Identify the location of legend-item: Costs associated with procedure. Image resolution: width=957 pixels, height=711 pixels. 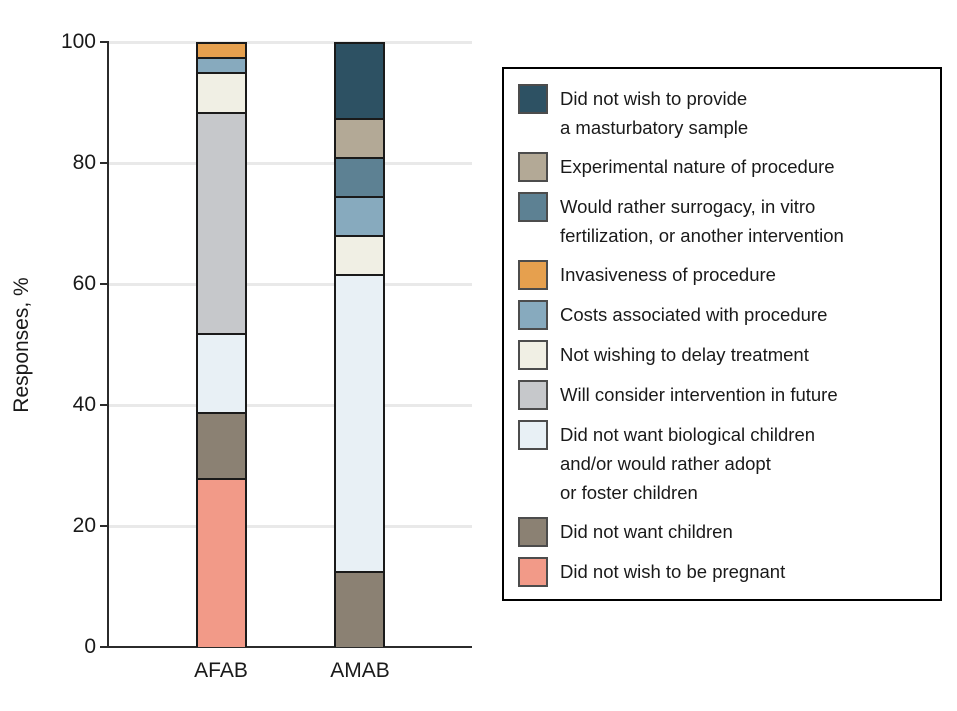
(722, 315).